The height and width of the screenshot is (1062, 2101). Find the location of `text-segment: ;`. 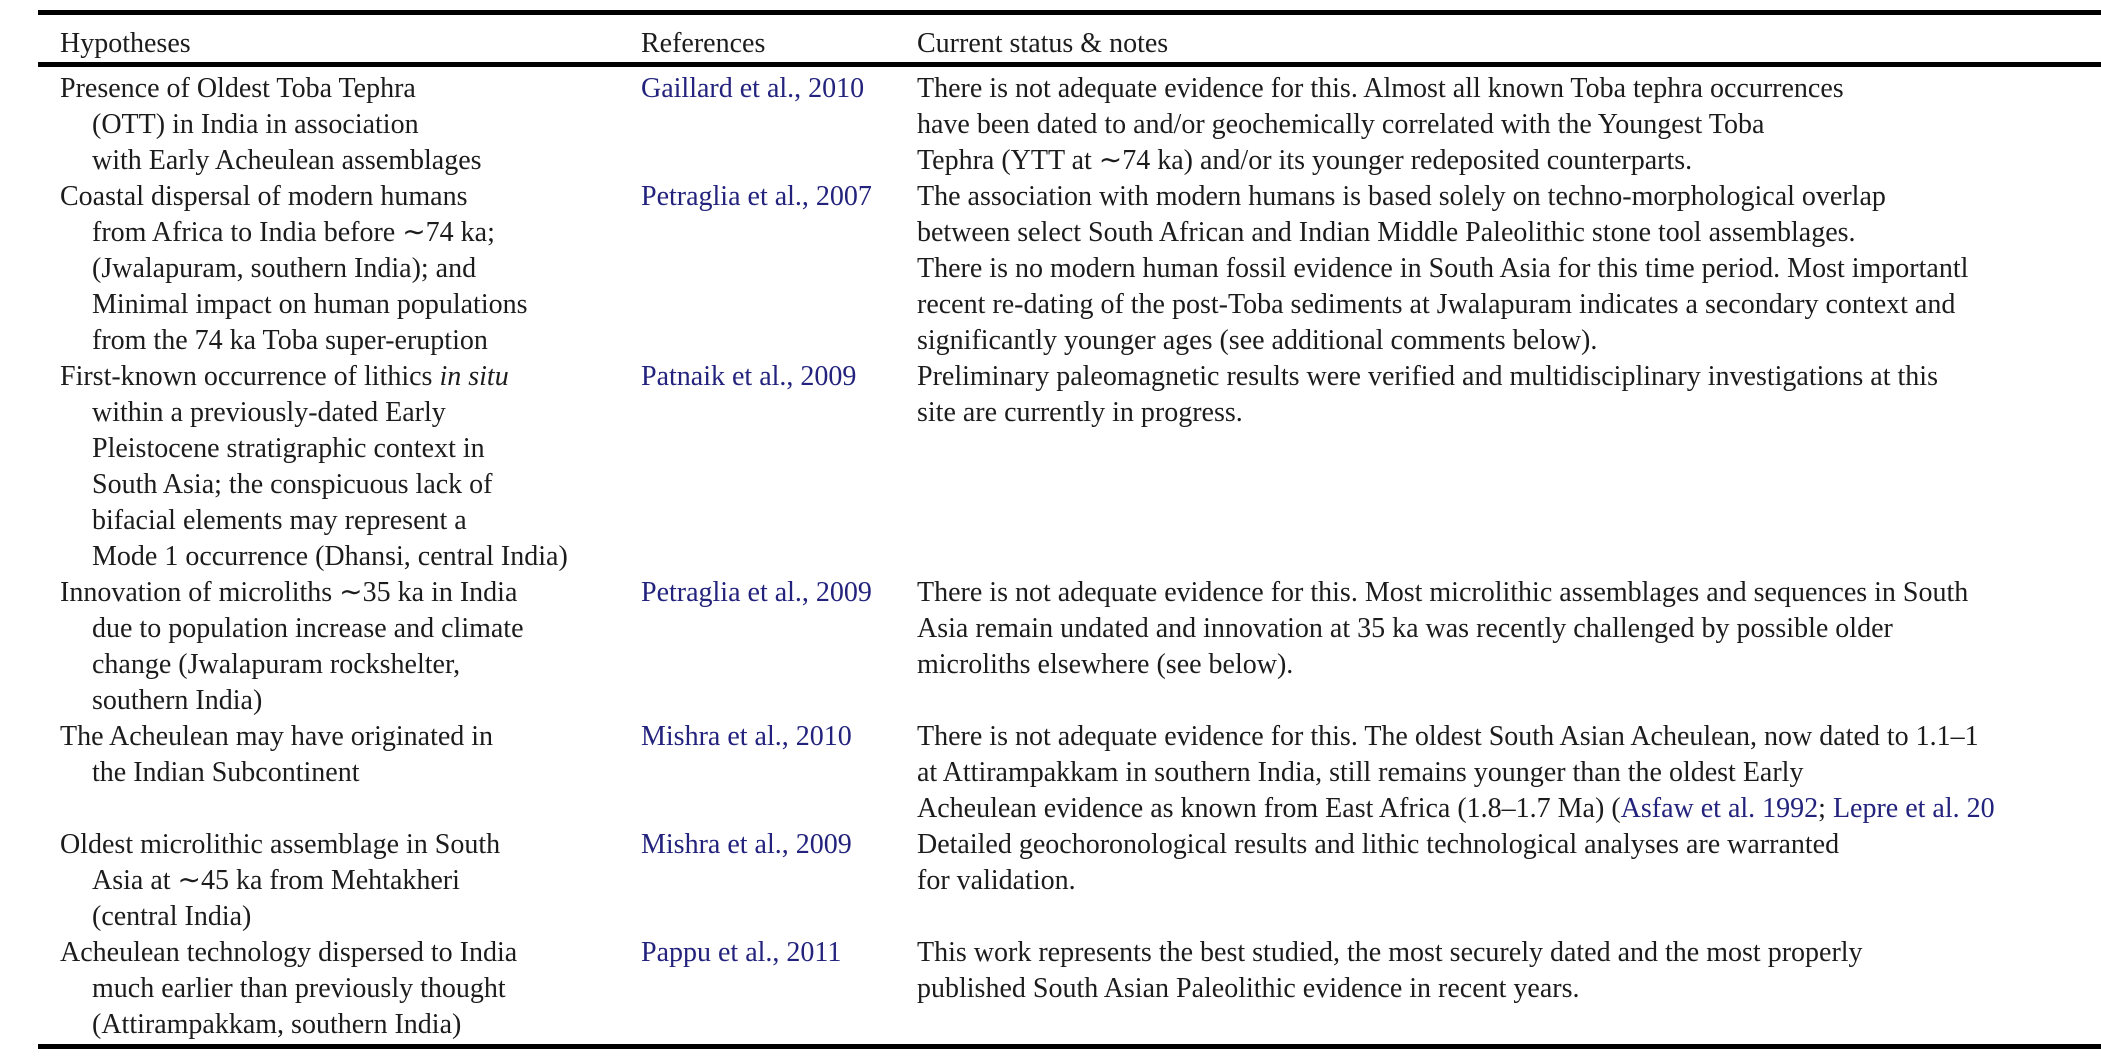

text-segment: ; is located at coordinates (1825, 808).